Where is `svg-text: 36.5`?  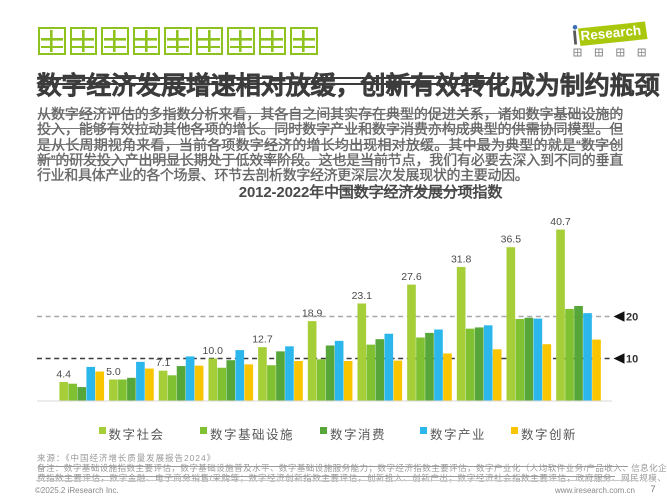
svg-text: 36.5 is located at coordinates (511, 240).